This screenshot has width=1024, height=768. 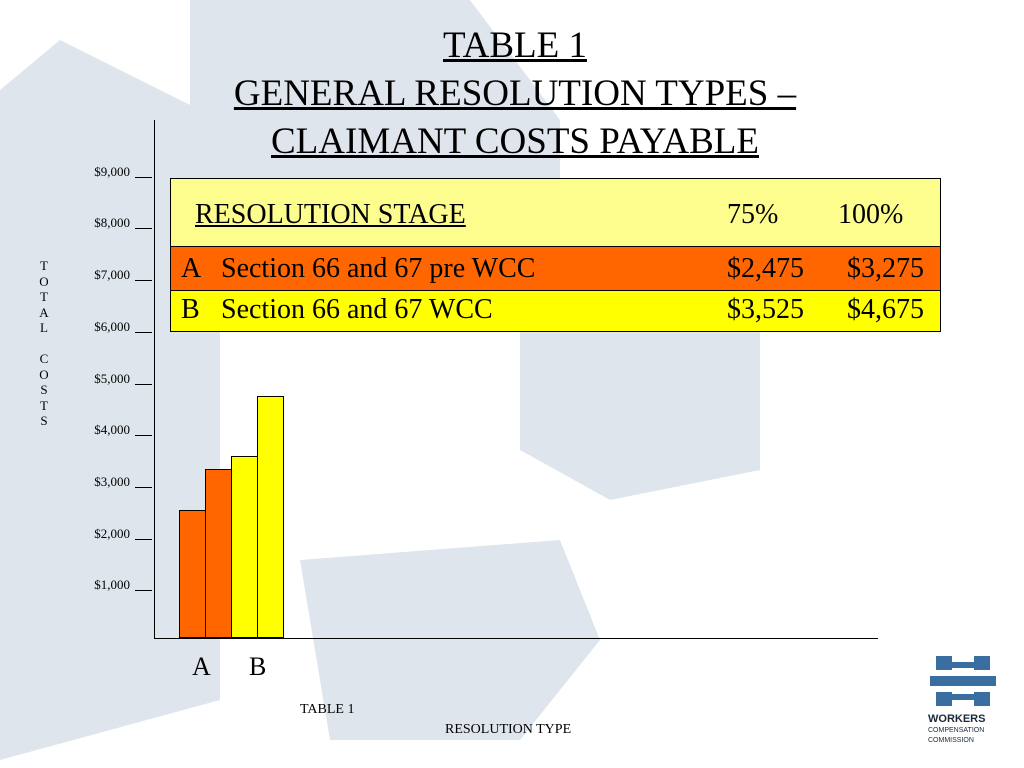 What do you see at coordinates (516, 638) in the screenshot?
I see `x-axis-line` at bounding box center [516, 638].